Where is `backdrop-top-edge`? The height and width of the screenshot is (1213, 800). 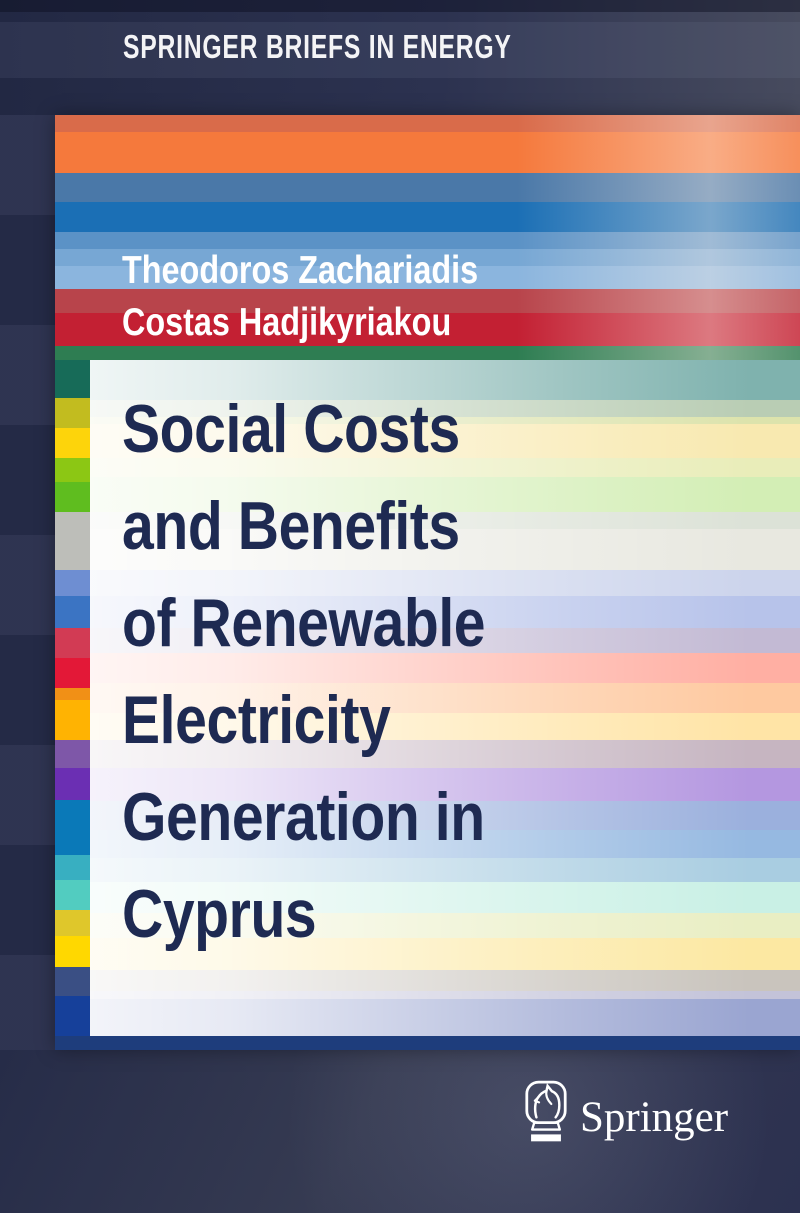
backdrop-top-edge is located at coordinates (400, 6).